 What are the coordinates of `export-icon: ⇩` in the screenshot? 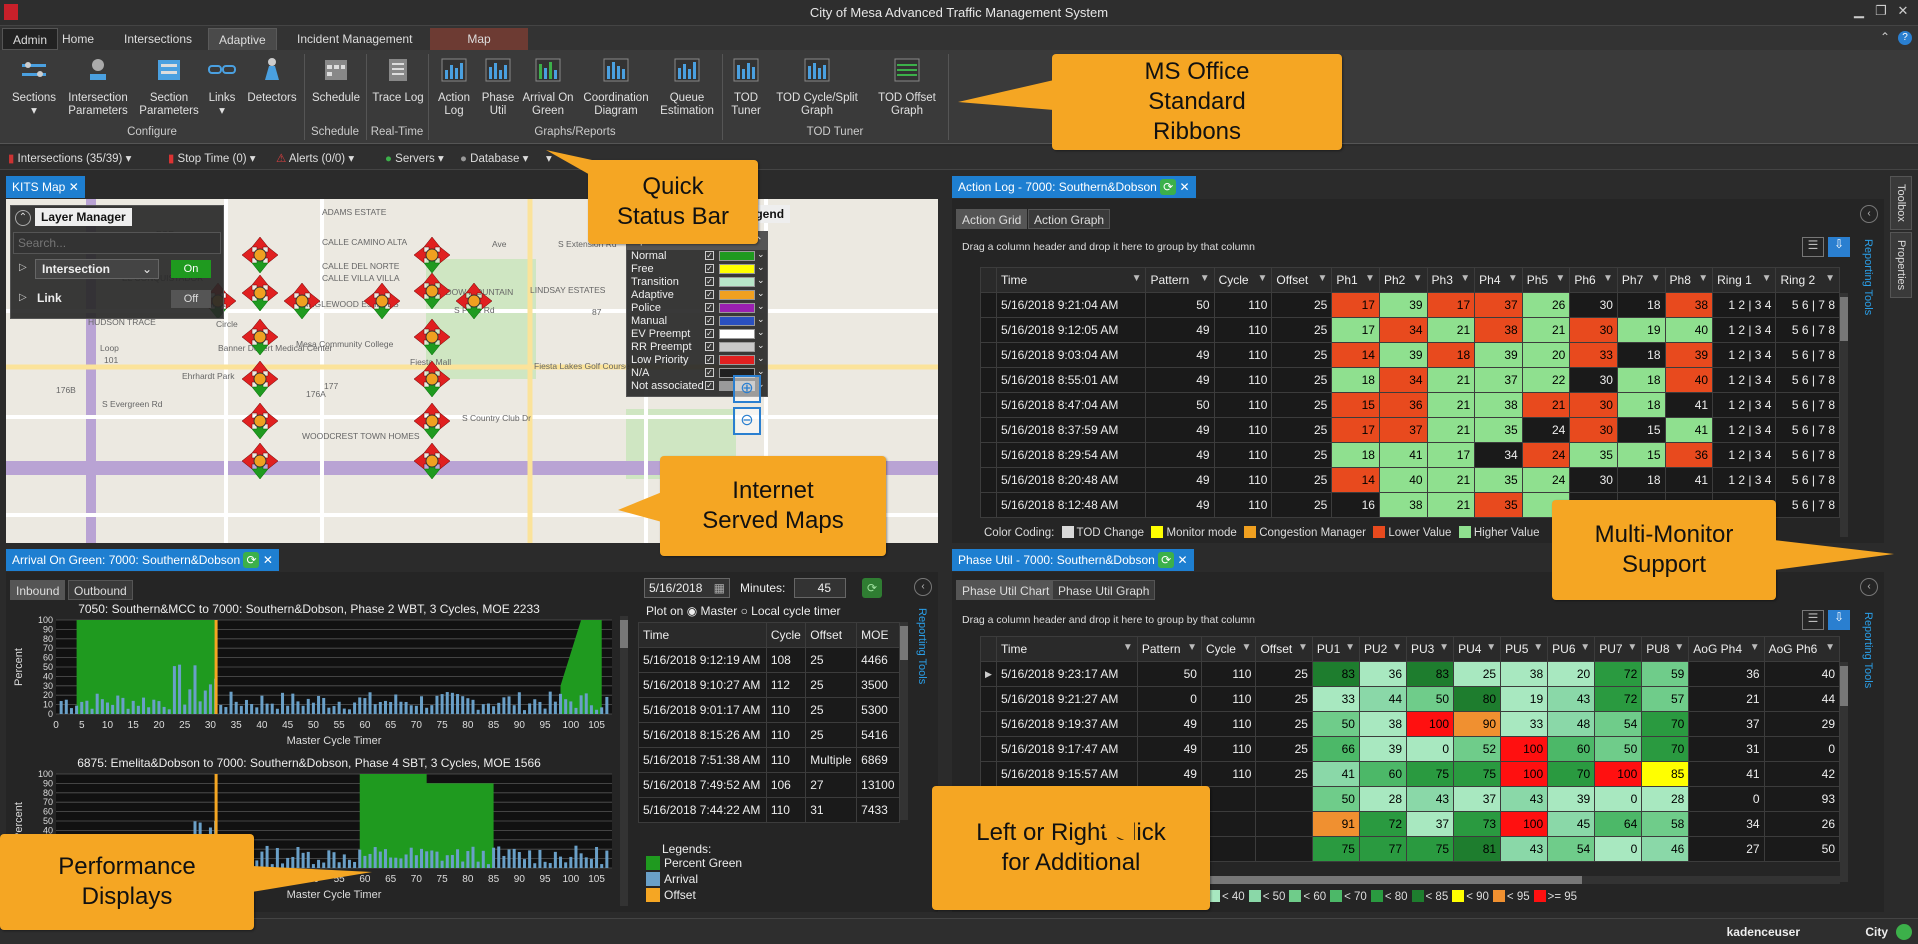 It's located at (1839, 620).